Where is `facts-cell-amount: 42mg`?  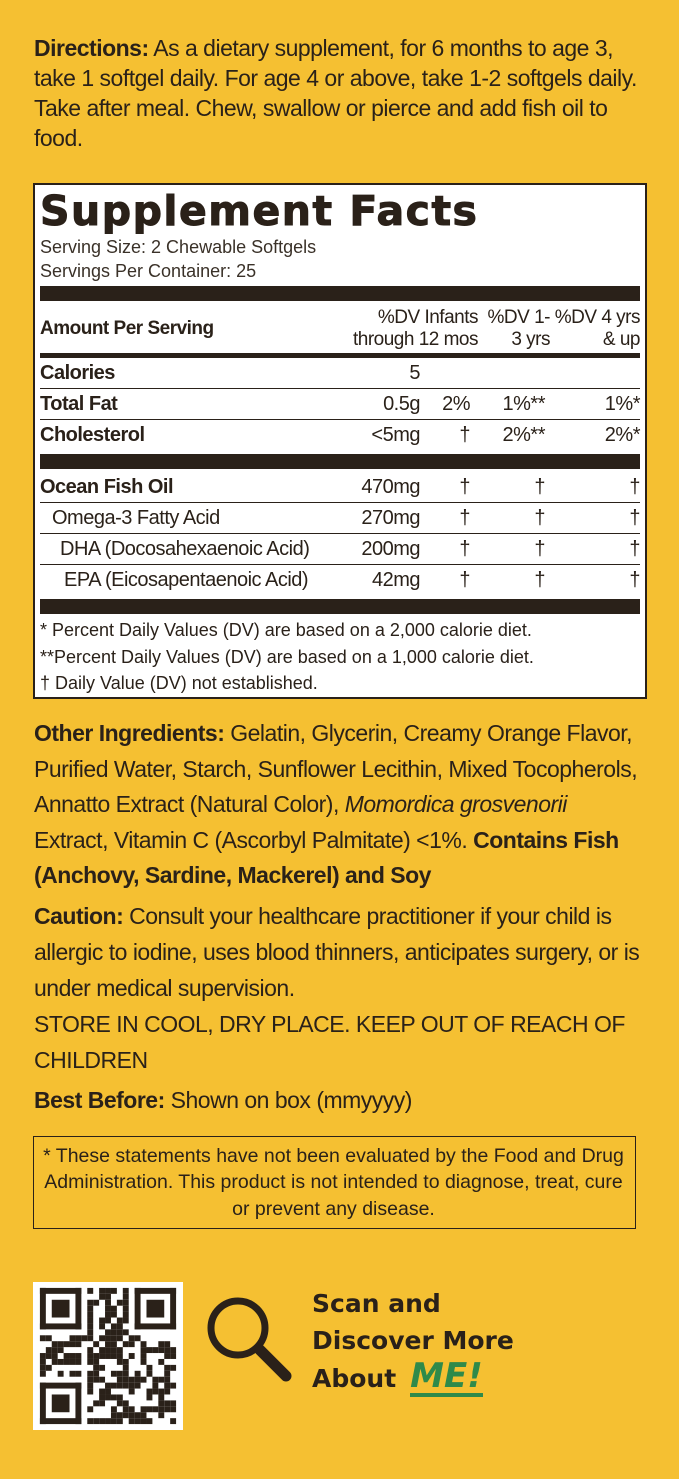
facts-cell-amount: 42mg is located at coordinates (396, 580).